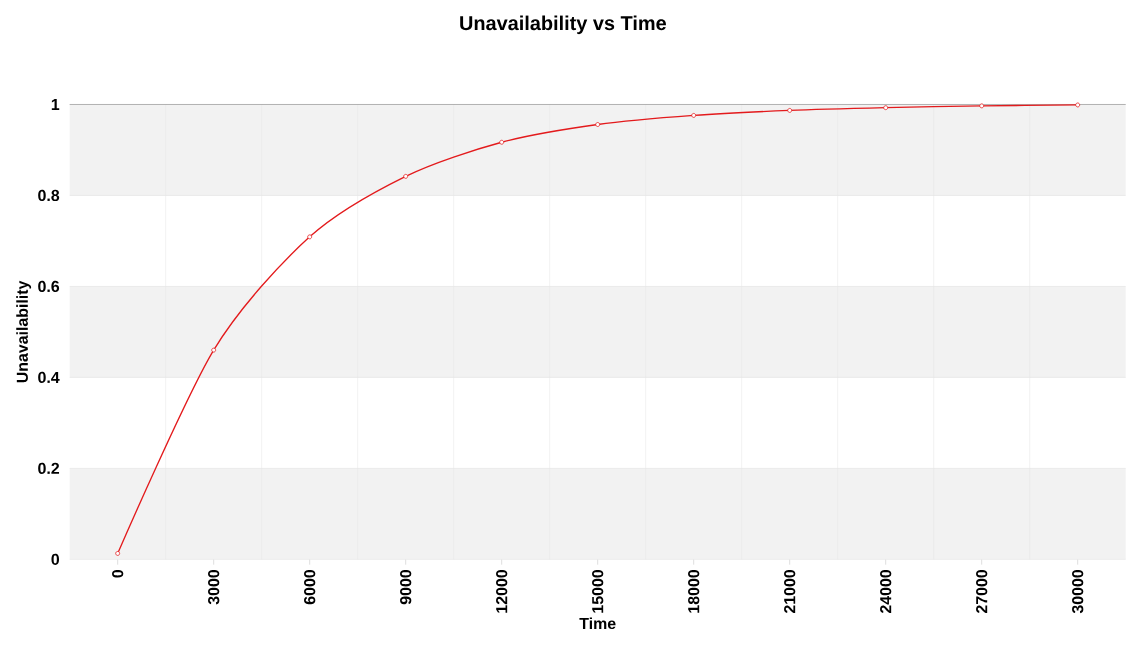 The image size is (1131, 656). Describe the element at coordinates (118, 574) in the screenshot. I see `x-tick-label: 0` at that location.